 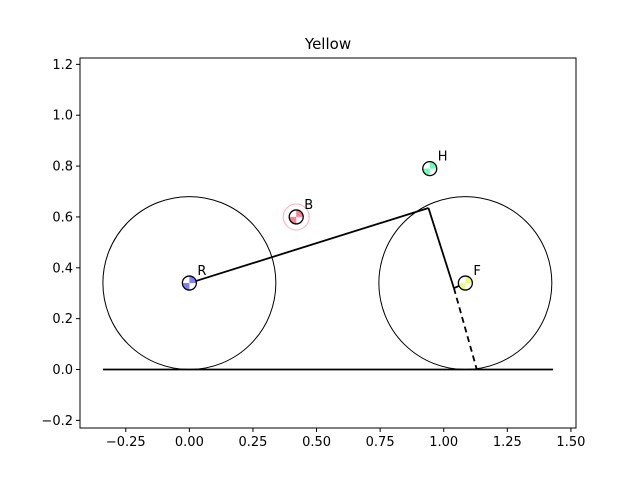 I want to click on frame-rear-to-head, so click(x=309, y=245).